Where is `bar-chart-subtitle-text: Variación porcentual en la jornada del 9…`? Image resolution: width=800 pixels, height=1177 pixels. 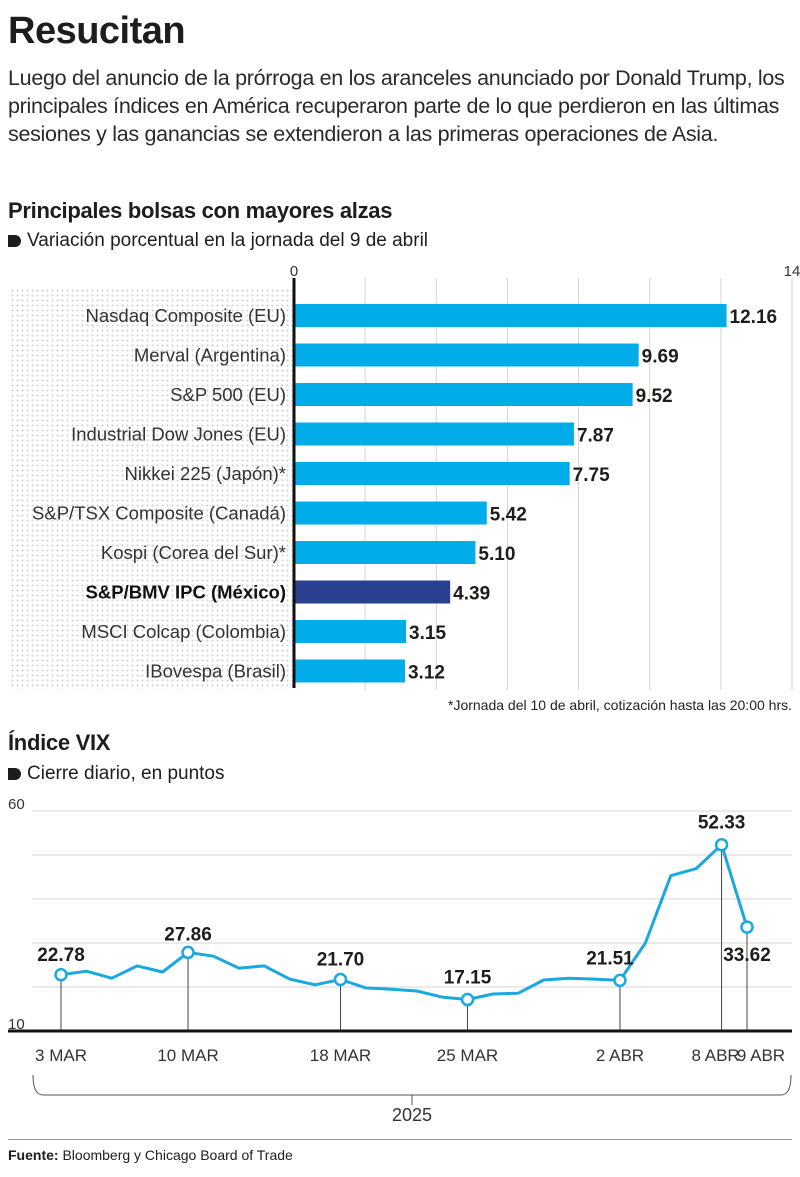 bar-chart-subtitle-text: Variación porcentual en la jornada del 9… is located at coordinates (228, 240).